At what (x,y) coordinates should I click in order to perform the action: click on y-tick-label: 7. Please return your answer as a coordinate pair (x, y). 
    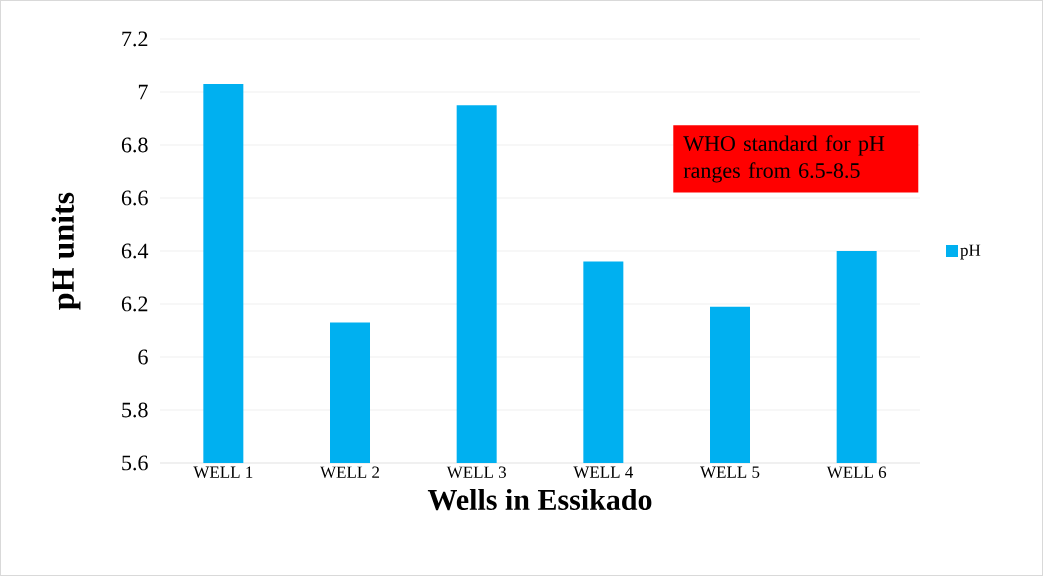
    Looking at the image, I should click on (143, 92).